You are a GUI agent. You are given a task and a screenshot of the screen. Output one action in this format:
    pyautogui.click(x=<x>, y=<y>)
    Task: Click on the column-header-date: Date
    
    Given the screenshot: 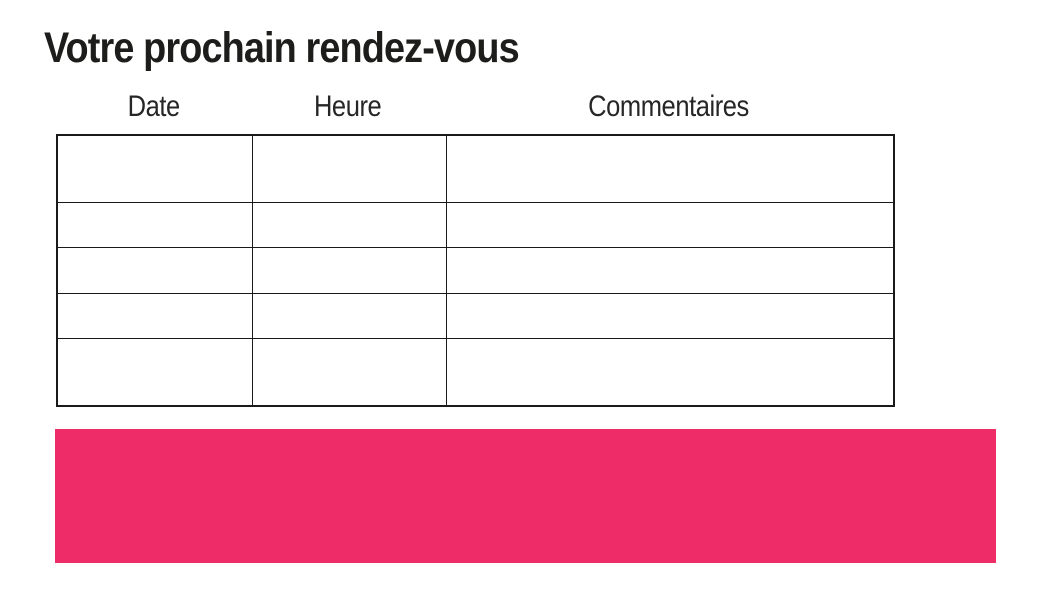 What is the action you would take?
    pyautogui.click(x=153, y=107)
    